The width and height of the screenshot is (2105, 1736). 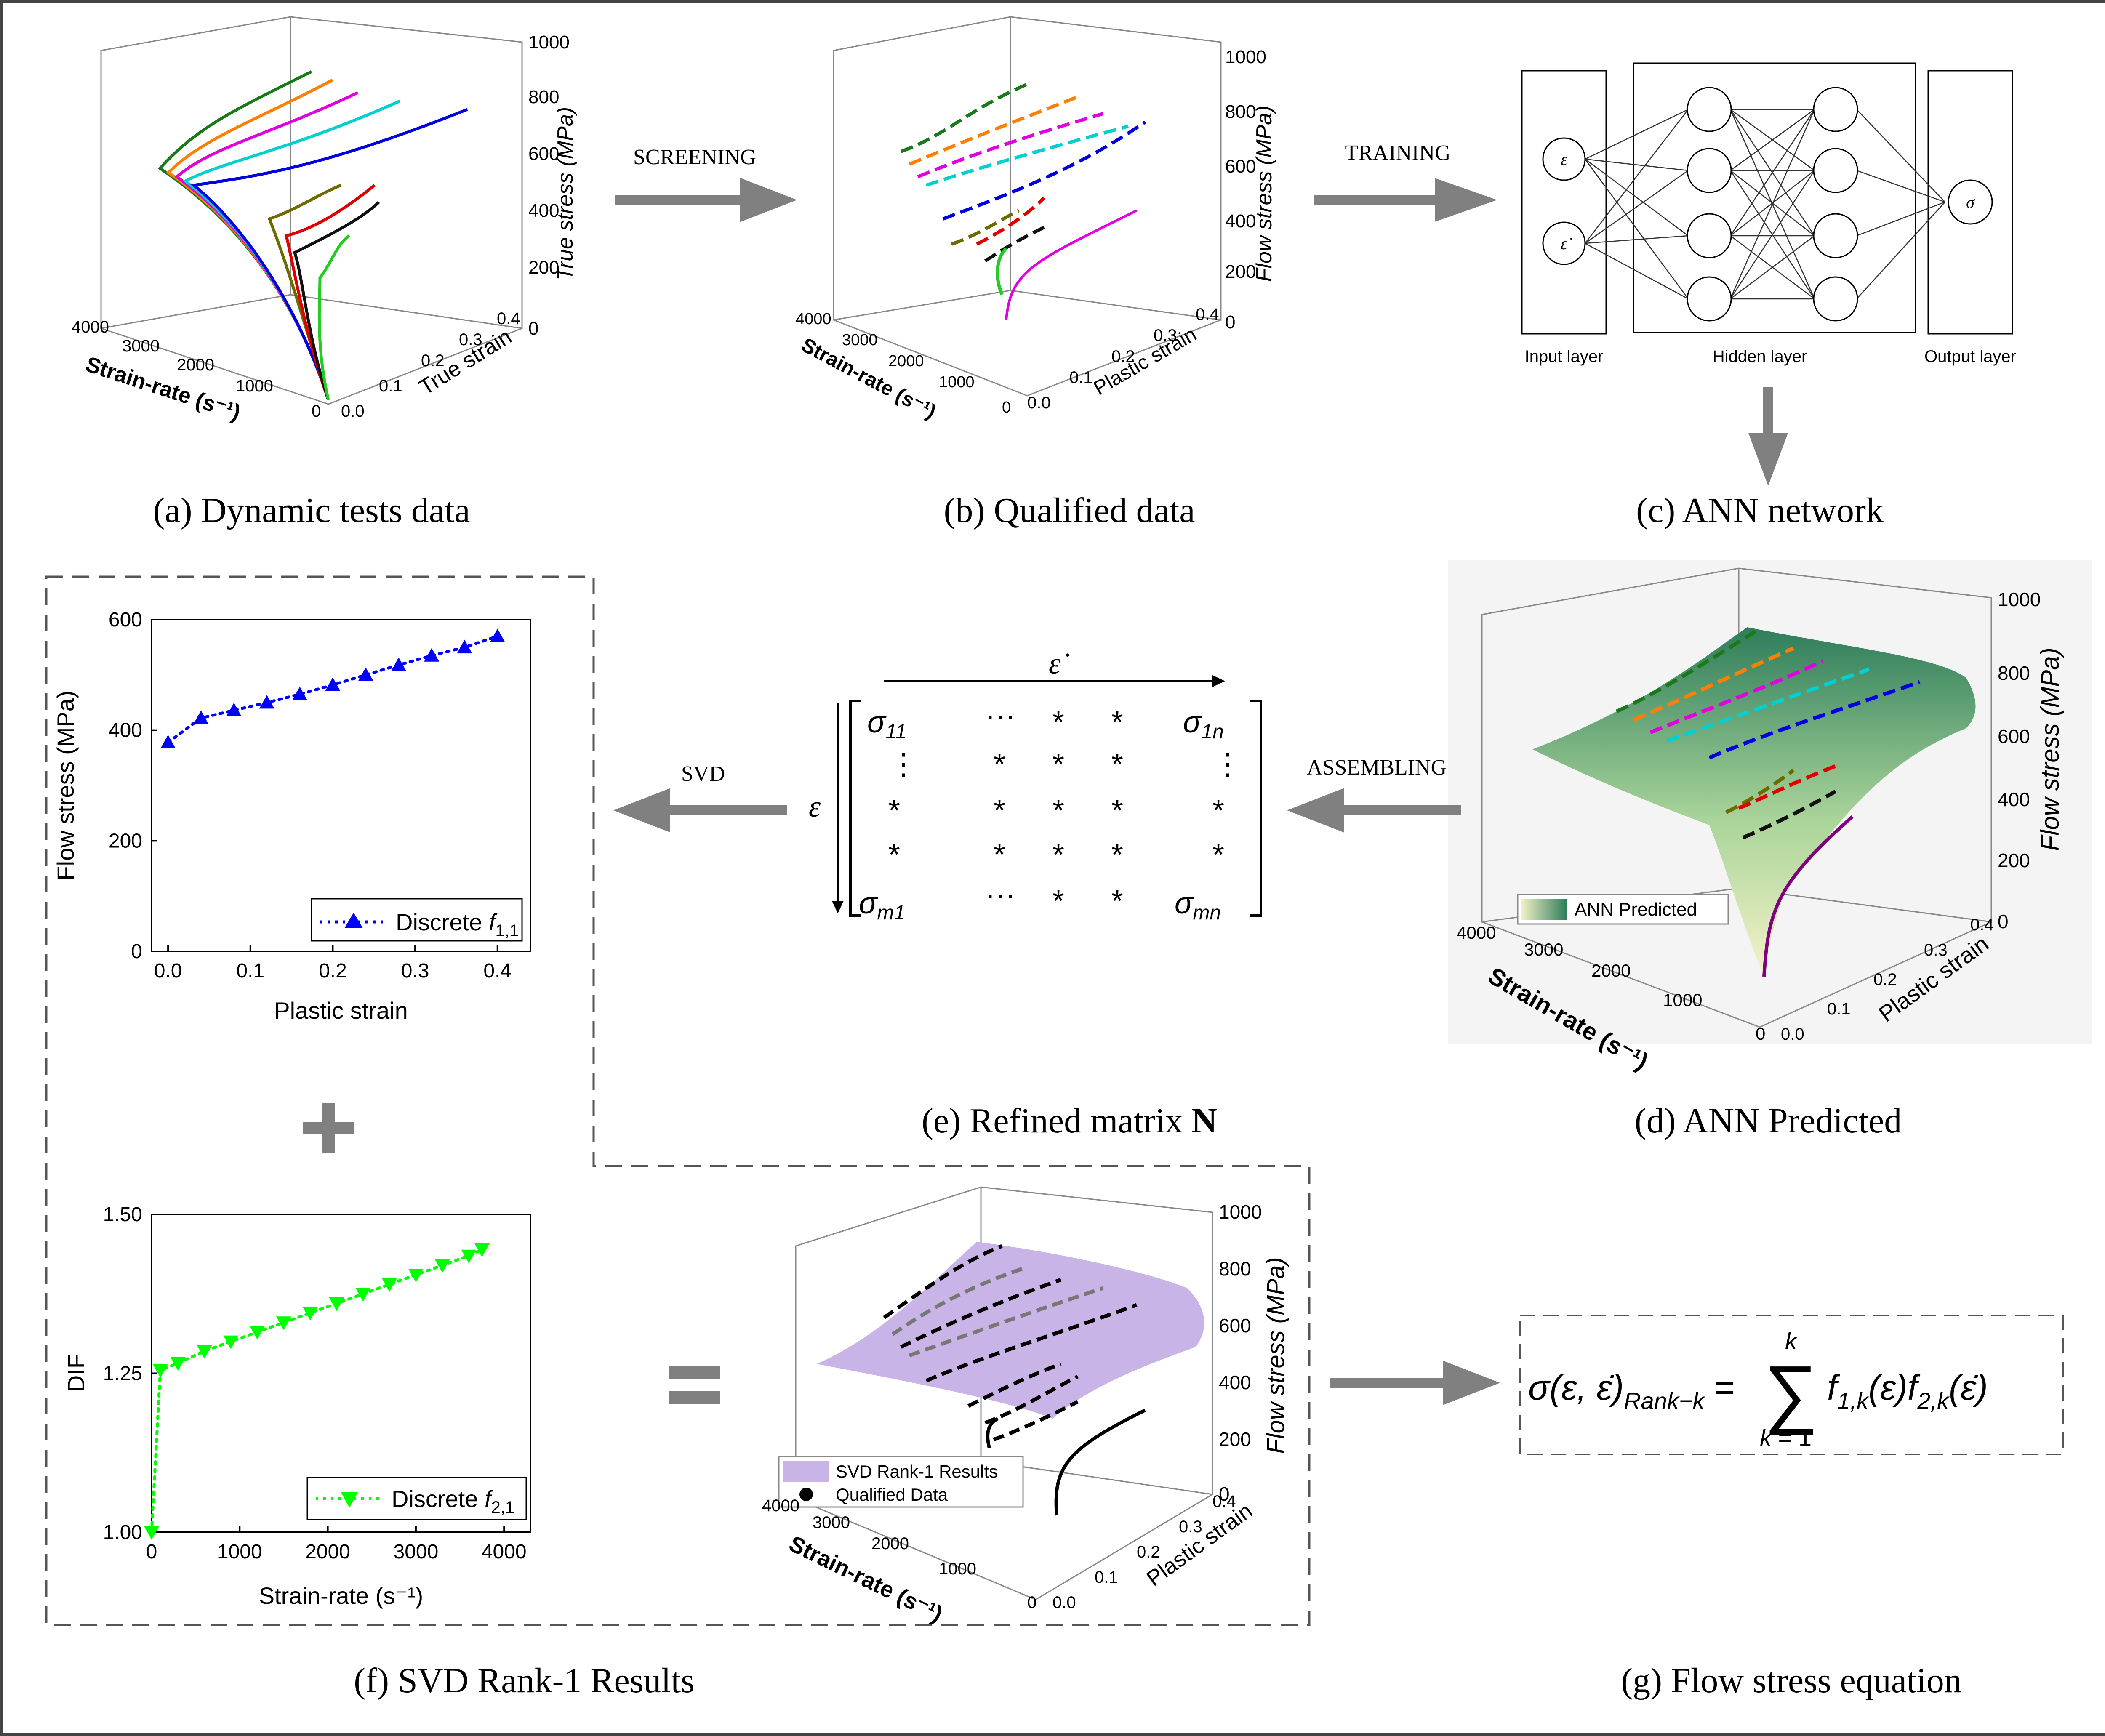 I want to click on caption-a: (a) Dynamic tests data, so click(x=311, y=510).